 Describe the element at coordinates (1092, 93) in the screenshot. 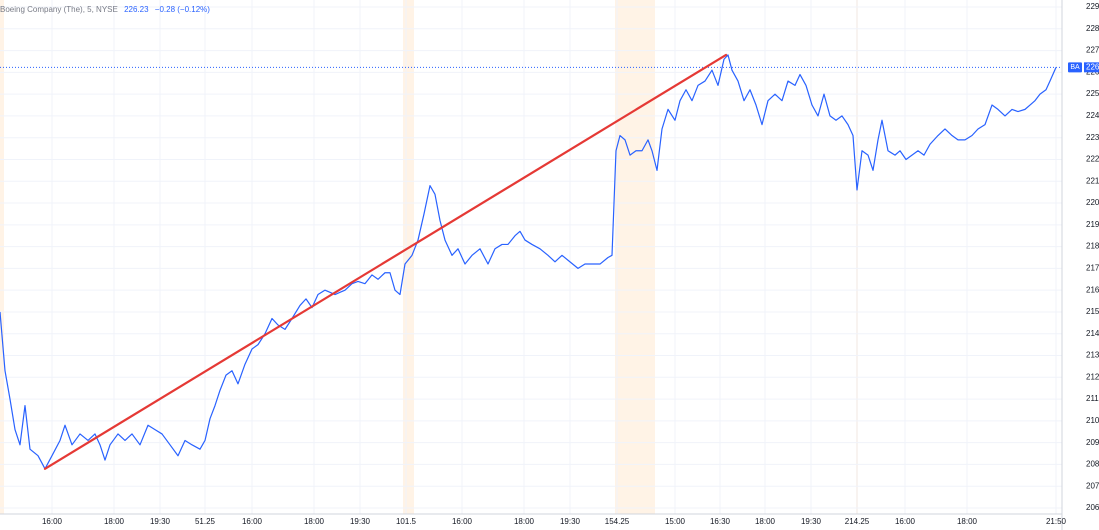

I see `y-tick-label: 225` at that location.